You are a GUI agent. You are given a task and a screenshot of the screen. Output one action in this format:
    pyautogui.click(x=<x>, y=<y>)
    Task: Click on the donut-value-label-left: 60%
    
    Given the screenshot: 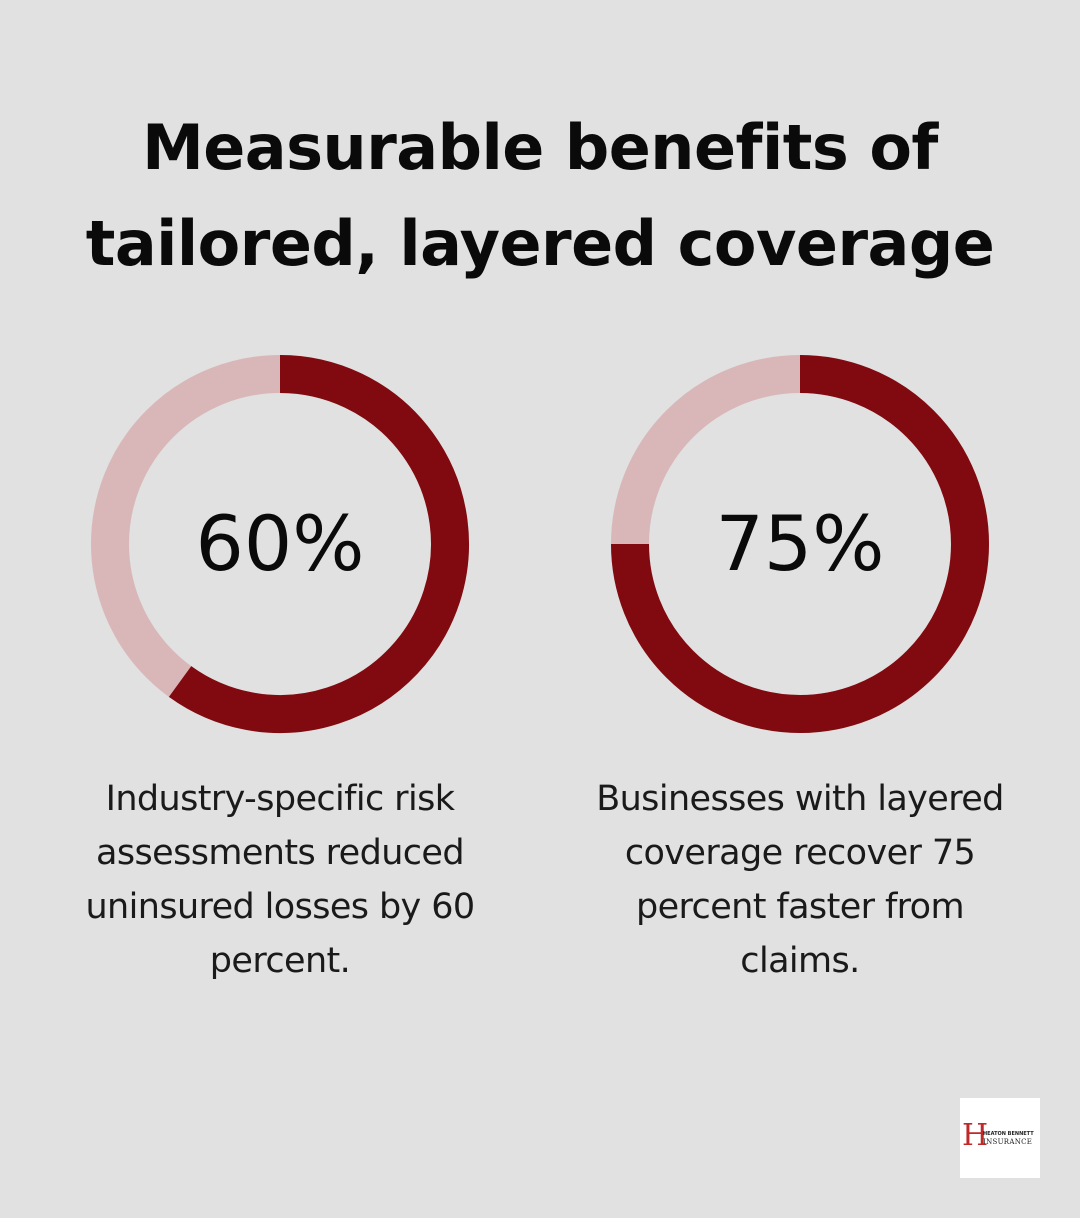 What is the action you would take?
    pyautogui.click(x=280, y=543)
    